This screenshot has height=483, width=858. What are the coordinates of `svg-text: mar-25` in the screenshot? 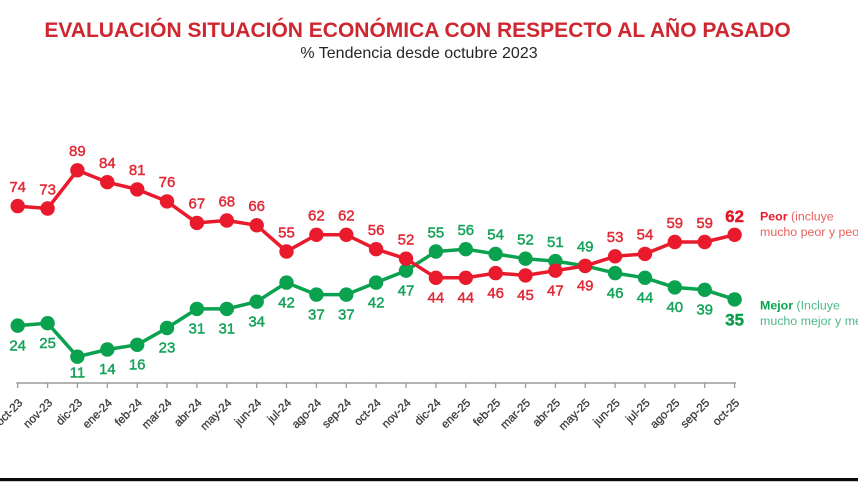 It's located at (515, 413).